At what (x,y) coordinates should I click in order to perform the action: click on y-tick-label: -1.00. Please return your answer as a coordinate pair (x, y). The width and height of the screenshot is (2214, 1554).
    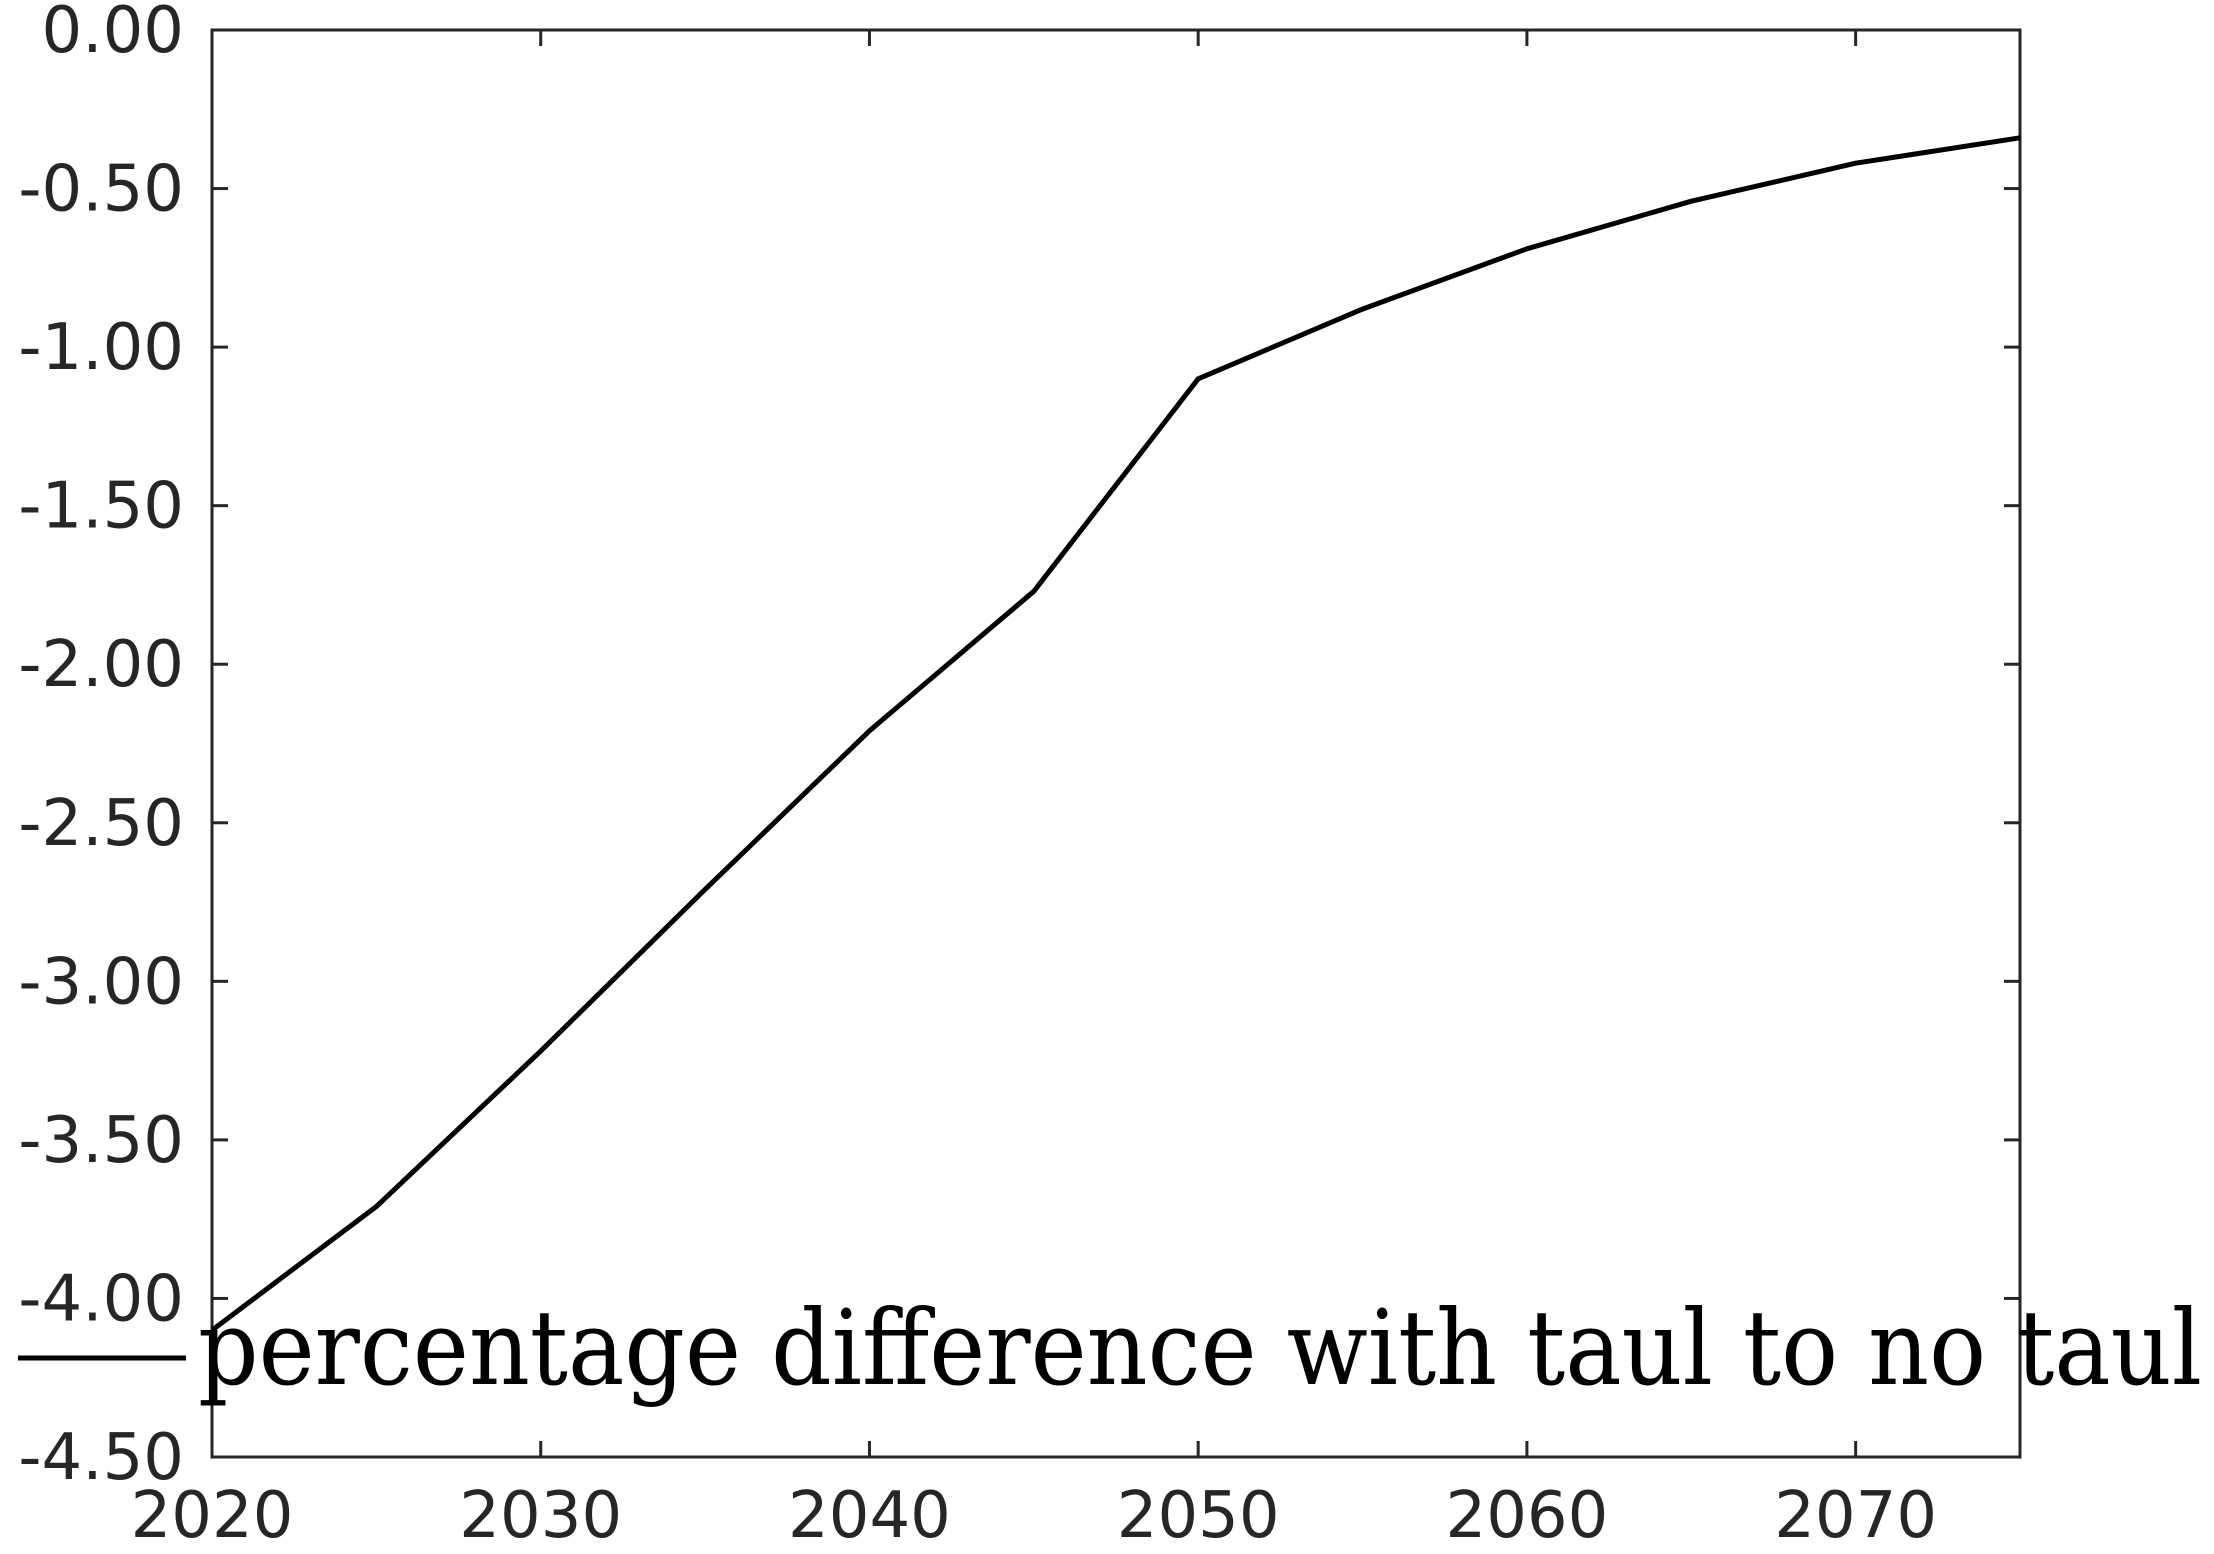
    Looking at the image, I should click on (101, 348).